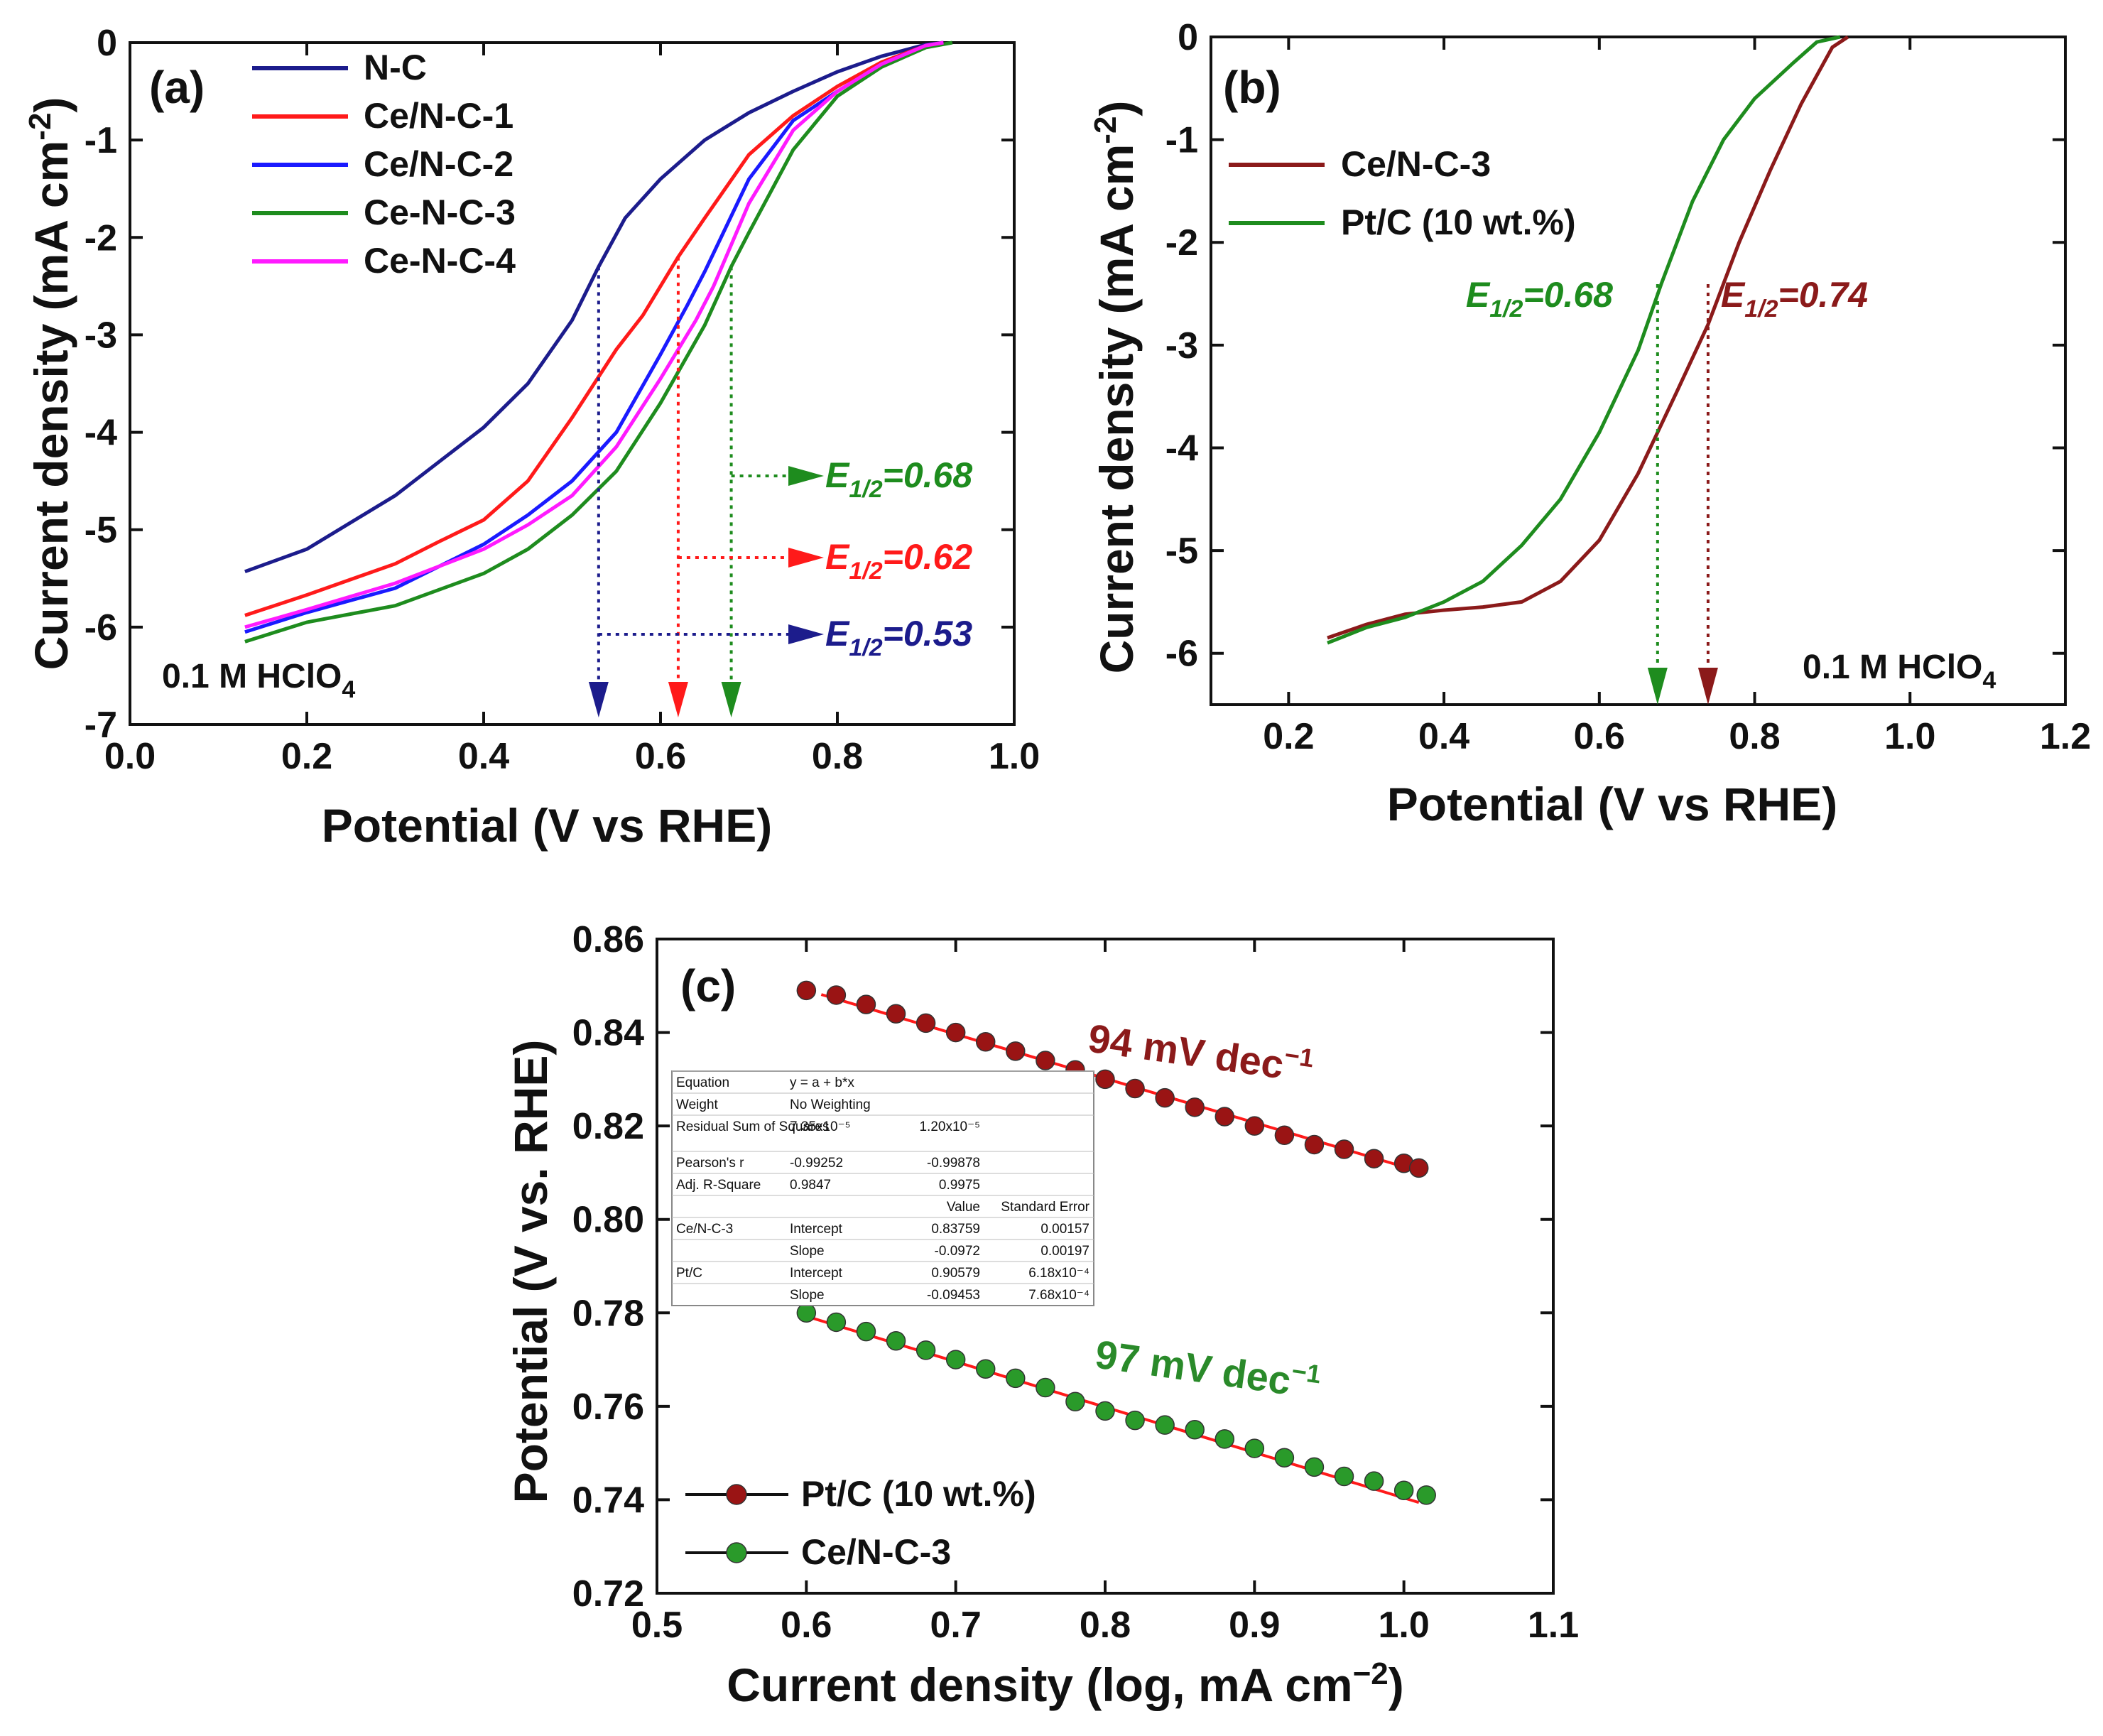 The width and height of the screenshot is (2103, 1736). Describe the element at coordinates (1794, 298) in the screenshot. I see `panel-b-ehalf-label: E1/2=0.74` at that location.